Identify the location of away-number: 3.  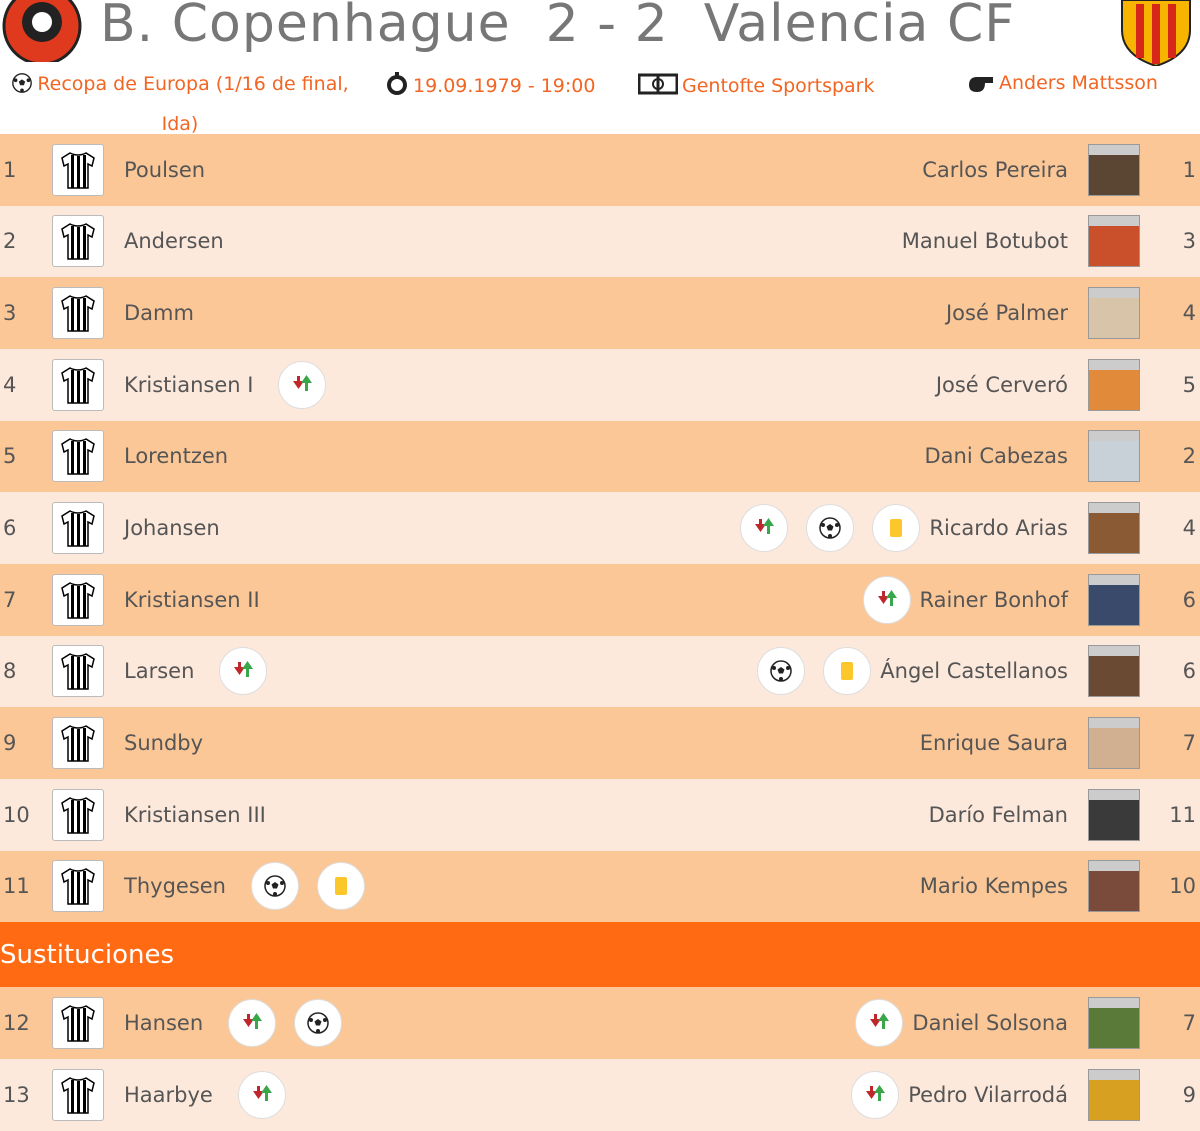
(1189, 241).